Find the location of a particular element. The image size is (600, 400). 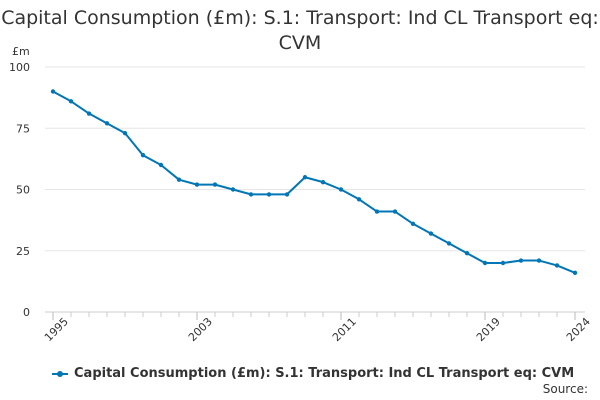

data-point-1995 is located at coordinates (53, 91).